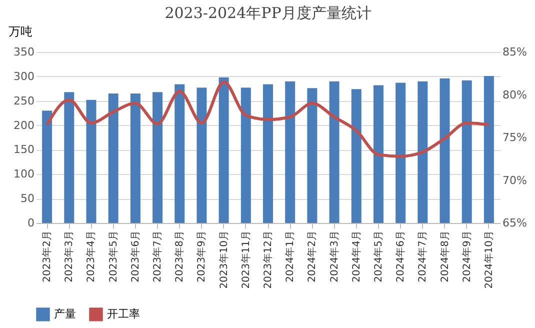 This screenshot has width=535, height=328. What do you see at coordinates (312, 256) in the screenshot?
I see `x-tick-label: 2024年2月` at bounding box center [312, 256].